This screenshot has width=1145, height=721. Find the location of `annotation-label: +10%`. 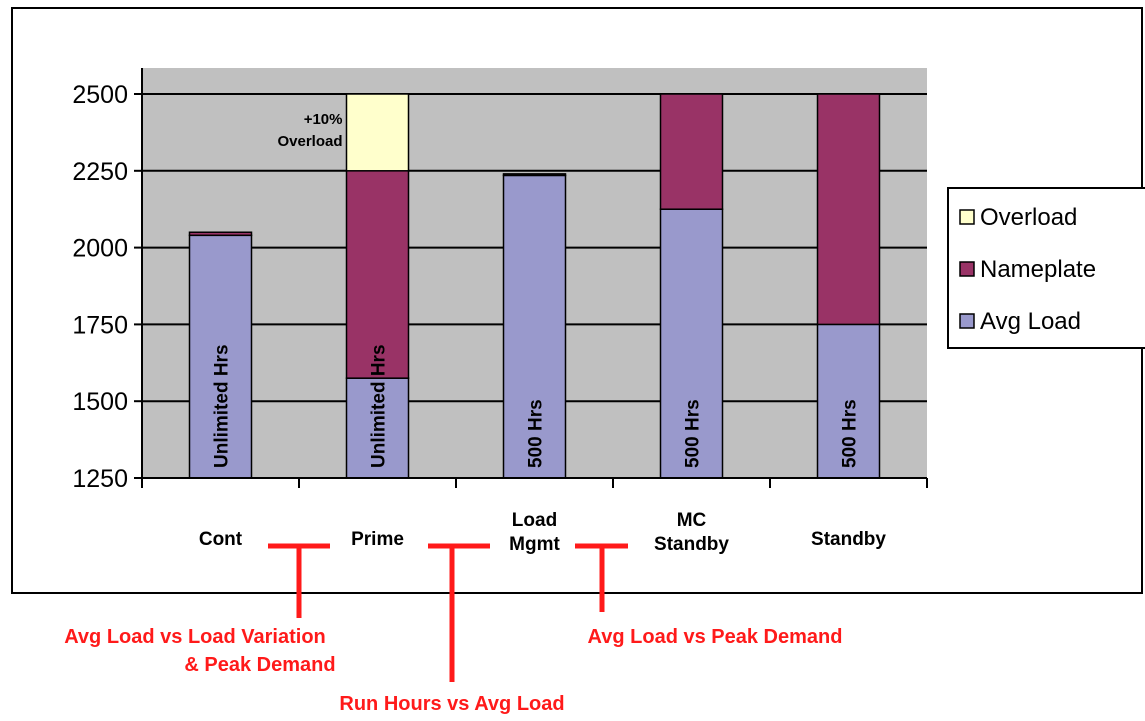

annotation-label: +10% is located at coordinates (323, 119).